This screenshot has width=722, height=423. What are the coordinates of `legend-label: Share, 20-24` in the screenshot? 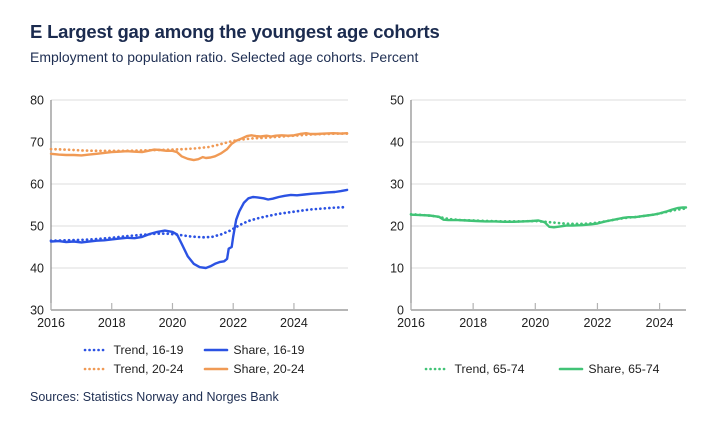 It's located at (269, 368).